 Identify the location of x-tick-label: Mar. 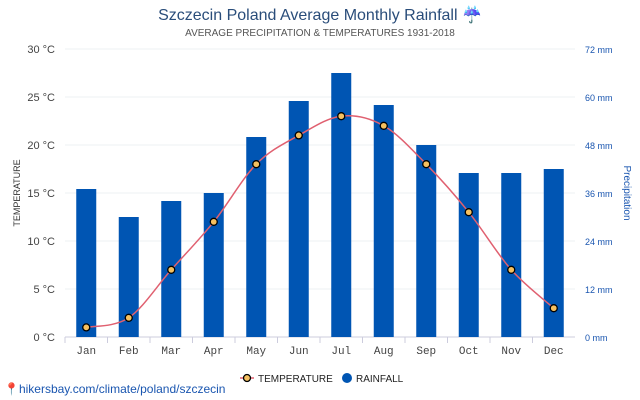
(171, 352).